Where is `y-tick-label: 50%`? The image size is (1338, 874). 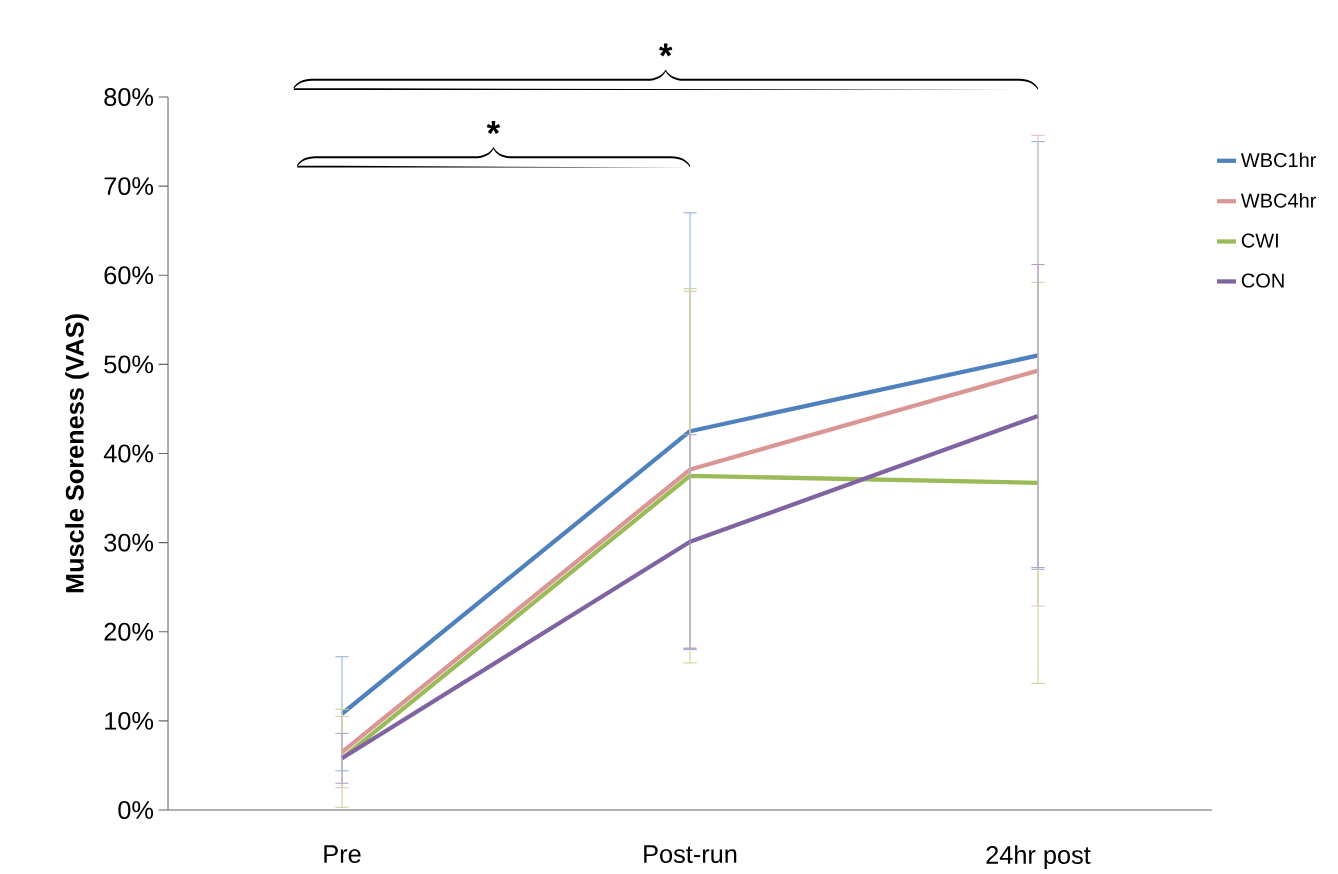 y-tick-label: 50% is located at coordinates (129, 364).